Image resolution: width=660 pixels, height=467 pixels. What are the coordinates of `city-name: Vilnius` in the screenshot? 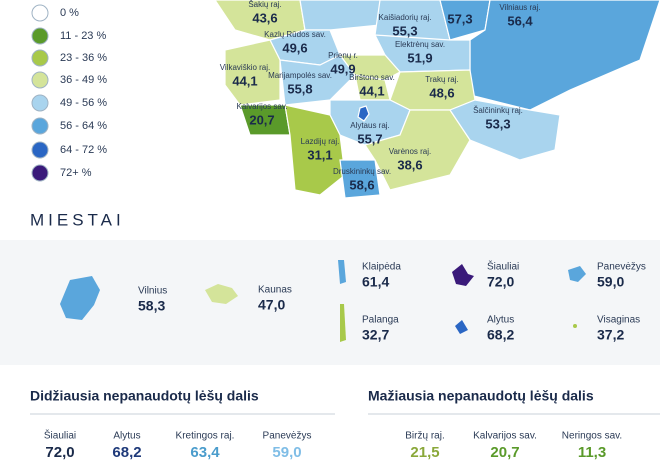 It's located at (152, 291).